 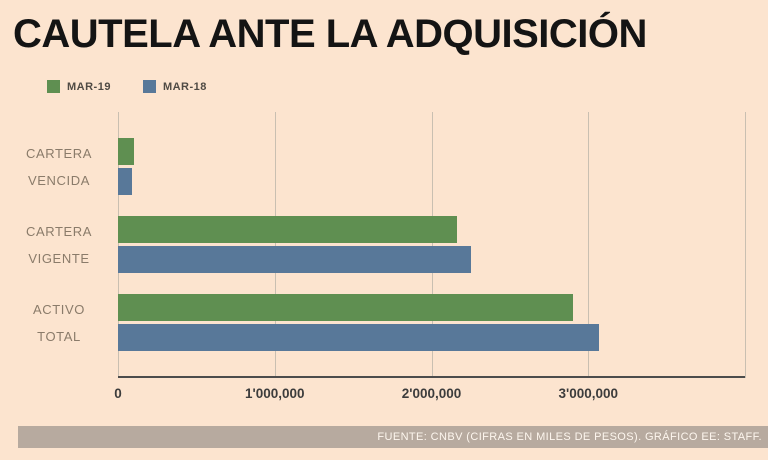 I want to click on x-axis: 0 1'000,000 2'000,000 3'000,000, so click(x=429, y=395).